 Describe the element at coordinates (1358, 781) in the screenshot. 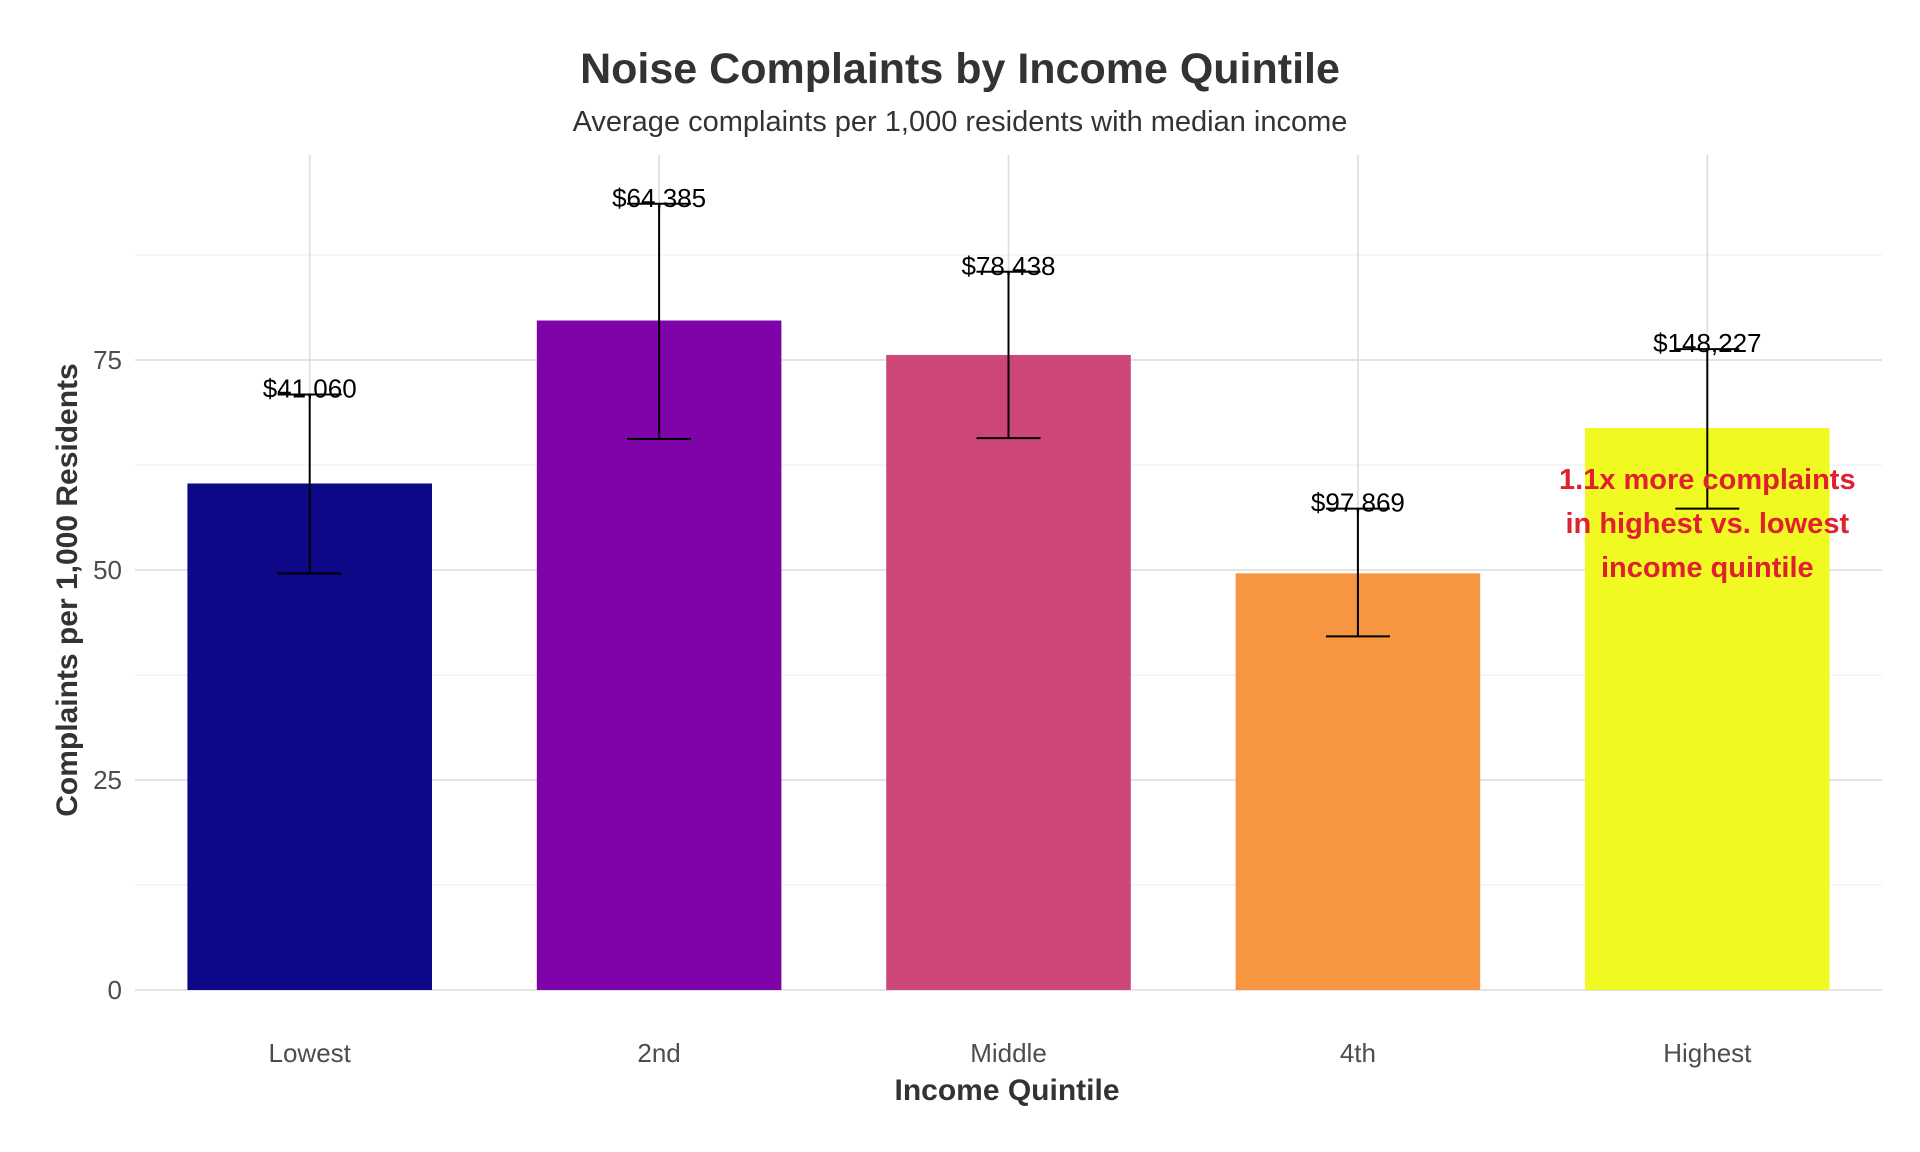

I see `bar-4th` at that location.